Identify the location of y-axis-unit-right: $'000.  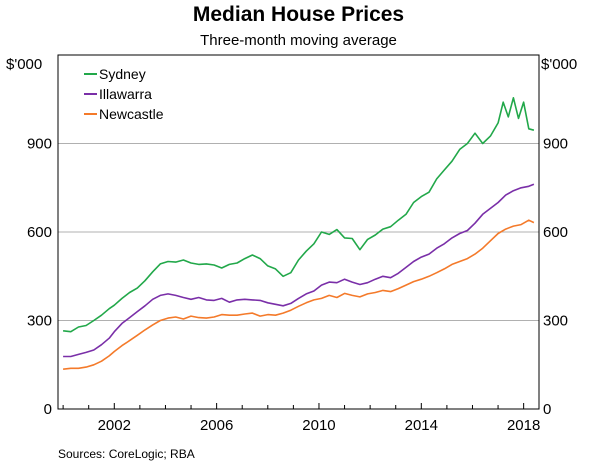
(559, 64).